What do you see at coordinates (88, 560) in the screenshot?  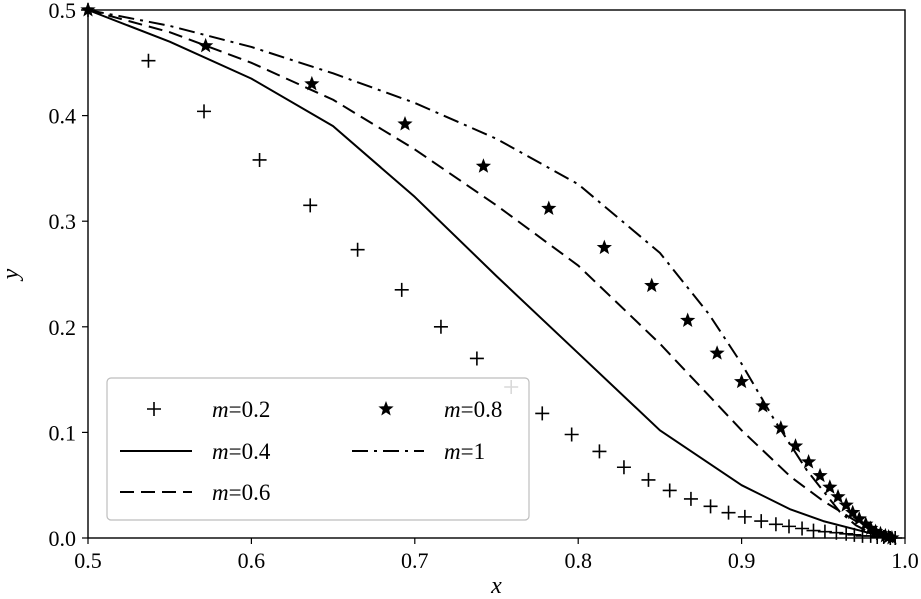 I see `x-tick-label: 0.5` at bounding box center [88, 560].